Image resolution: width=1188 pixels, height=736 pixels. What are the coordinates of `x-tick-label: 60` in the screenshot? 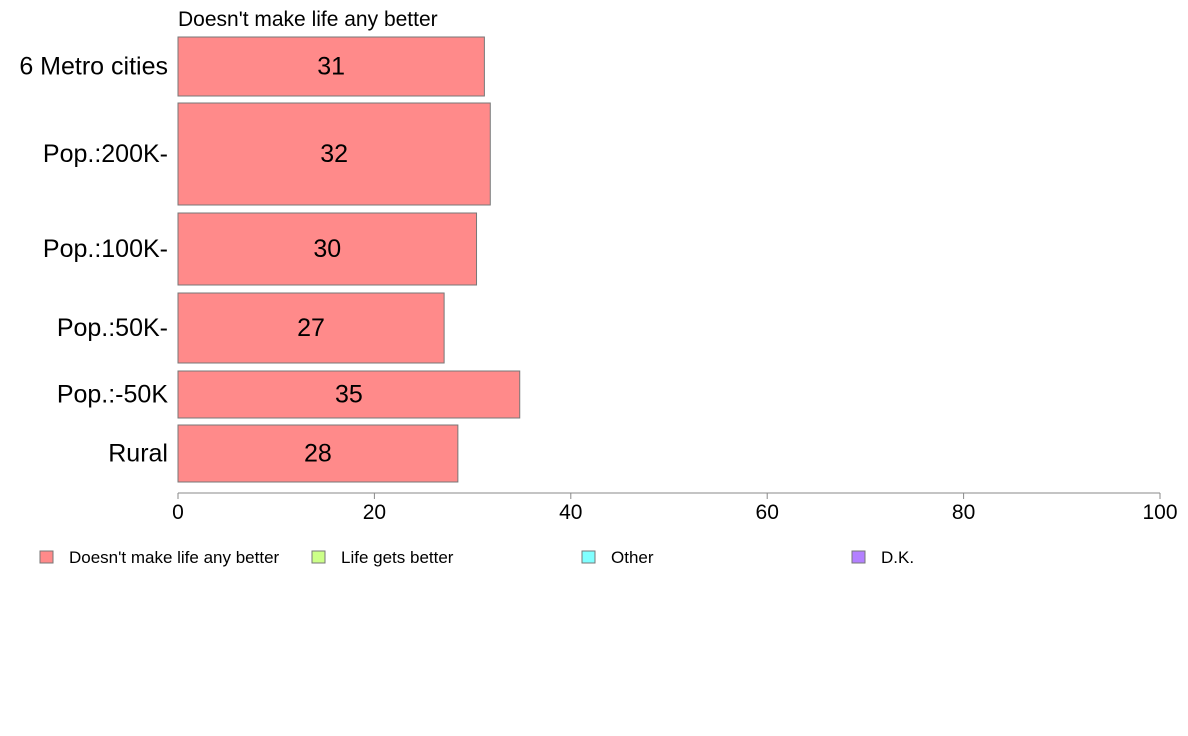 It's located at (767, 512).